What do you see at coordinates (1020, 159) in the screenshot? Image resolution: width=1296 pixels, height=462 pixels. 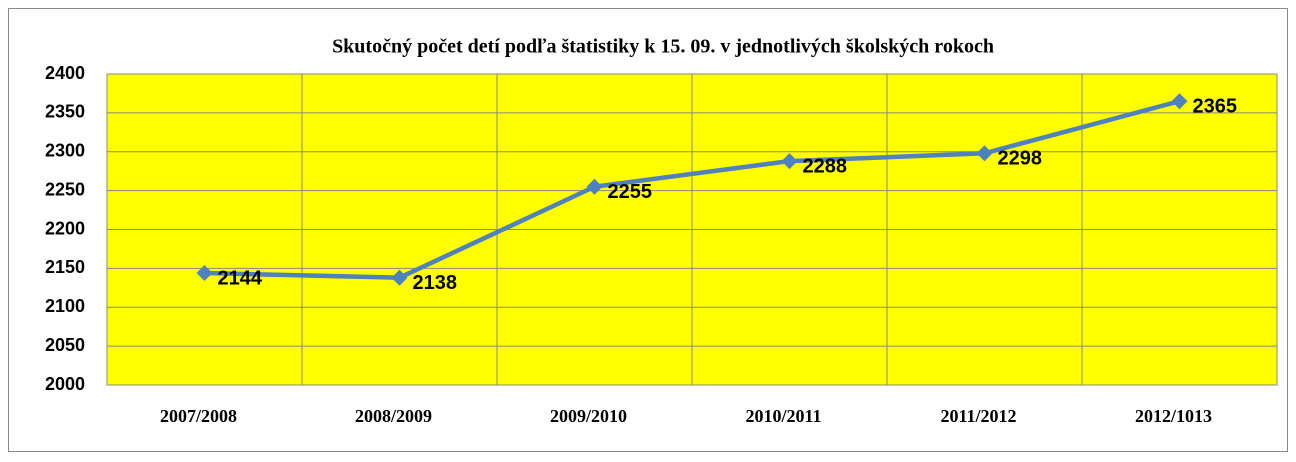 I see `data-label: 2298` at bounding box center [1020, 159].